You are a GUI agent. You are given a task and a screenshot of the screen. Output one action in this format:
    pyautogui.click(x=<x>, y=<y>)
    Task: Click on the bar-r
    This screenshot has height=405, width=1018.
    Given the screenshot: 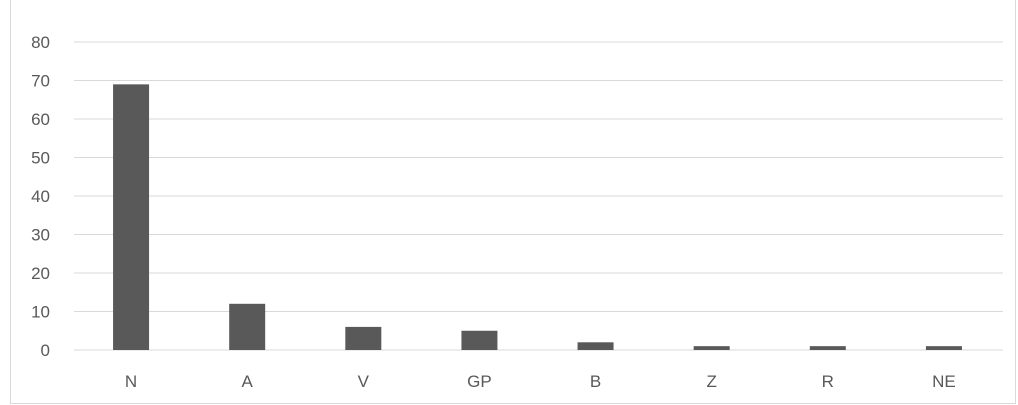 What is the action you would take?
    pyautogui.click(x=827, y=348)
    